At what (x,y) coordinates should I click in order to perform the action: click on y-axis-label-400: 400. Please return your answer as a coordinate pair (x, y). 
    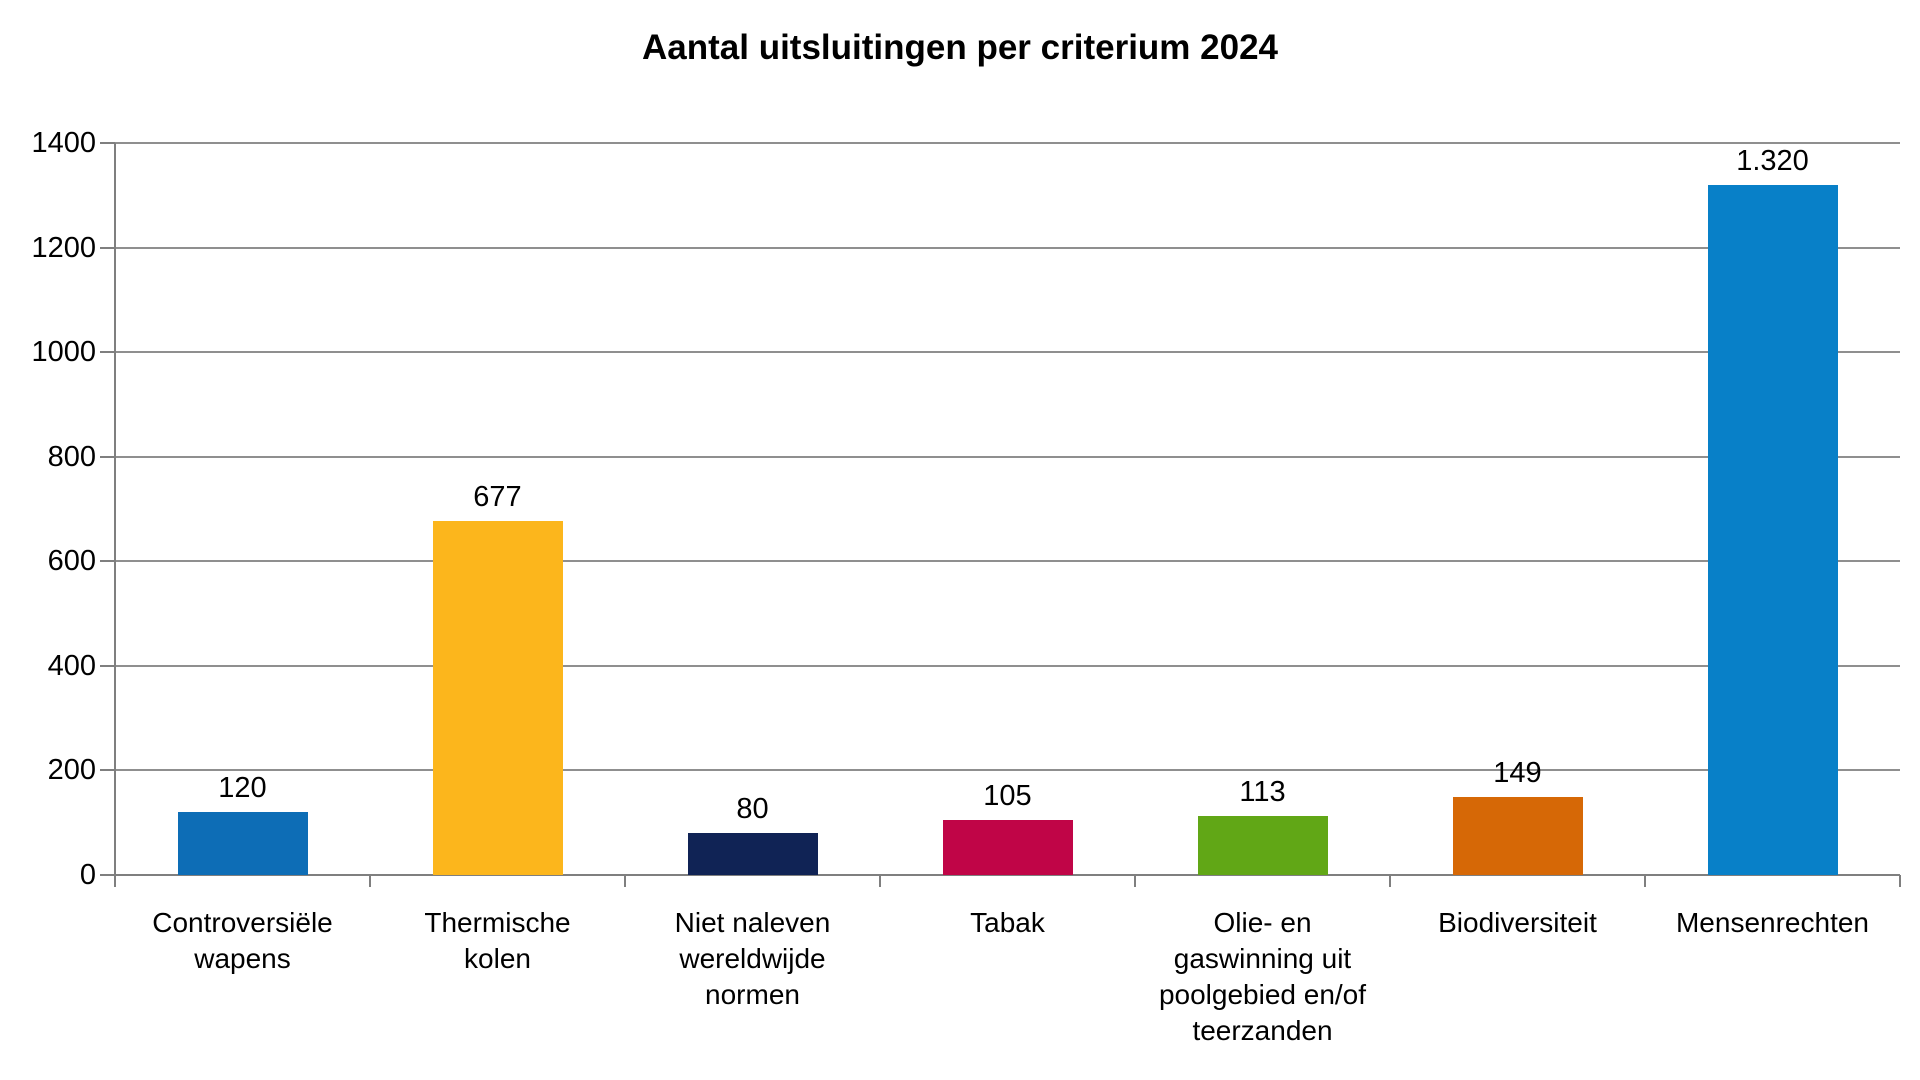
    Looking at the image, I should click on (71, 665).